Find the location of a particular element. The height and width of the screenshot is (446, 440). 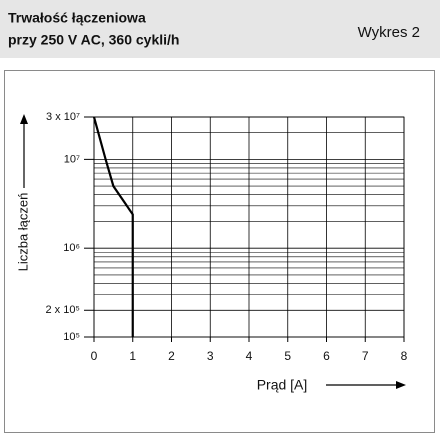

x-tick-label: 2 is located at coordinates (171, 356).